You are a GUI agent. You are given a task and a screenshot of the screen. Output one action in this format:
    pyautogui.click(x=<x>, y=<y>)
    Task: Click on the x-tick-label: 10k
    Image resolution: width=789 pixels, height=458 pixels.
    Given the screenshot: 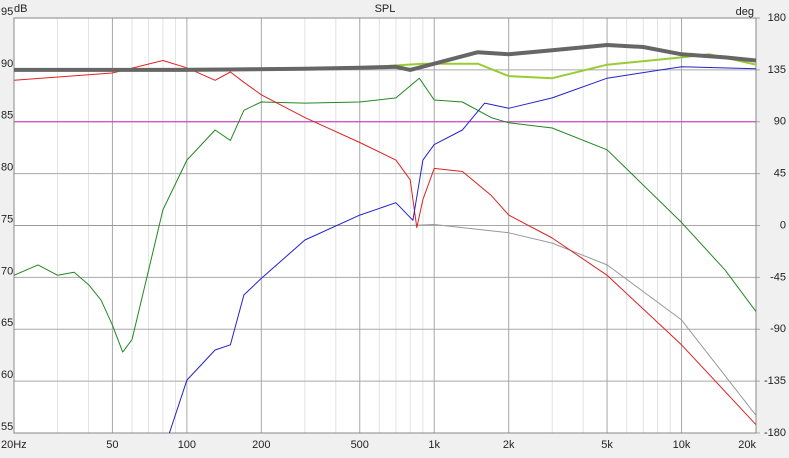 What is the action you would take?
    pyautogui.click(x=682, y=445)
    